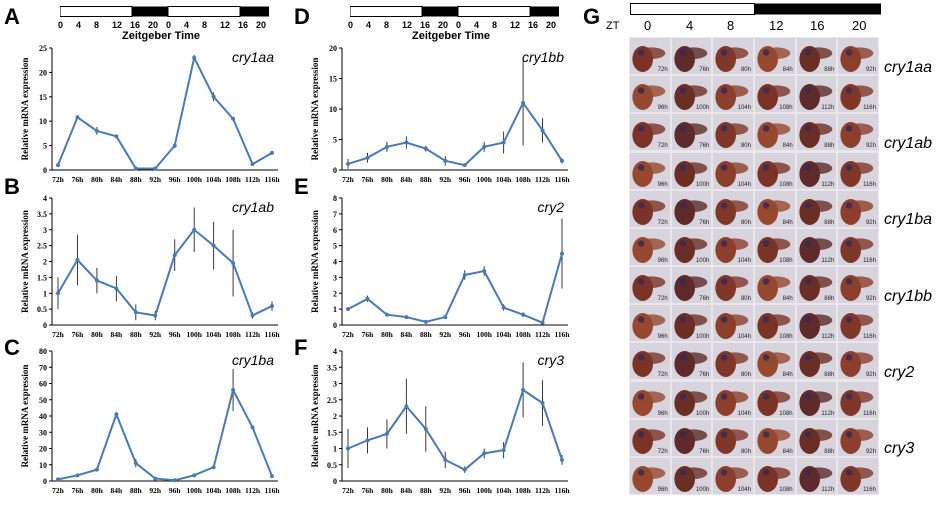  What do you see at coordinates (465, 179) in the screenshot?
I see `x-tick-label: 96h` at bounding box center [465, 179].